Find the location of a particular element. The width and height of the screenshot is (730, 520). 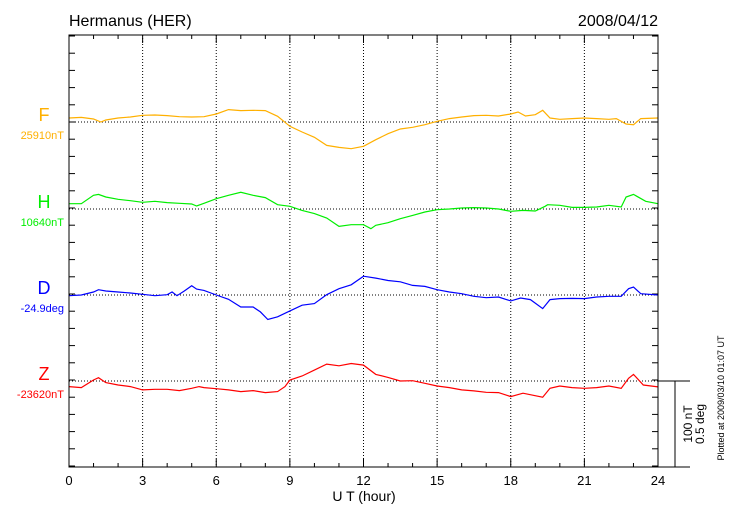

x-tick-label: 24 is located at coordinates (658, 480).